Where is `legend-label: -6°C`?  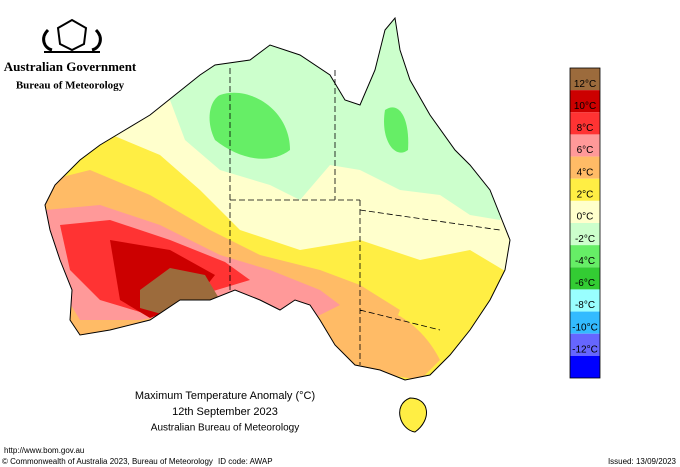 legend-label: -6°C is located at coordinates (585, 283).